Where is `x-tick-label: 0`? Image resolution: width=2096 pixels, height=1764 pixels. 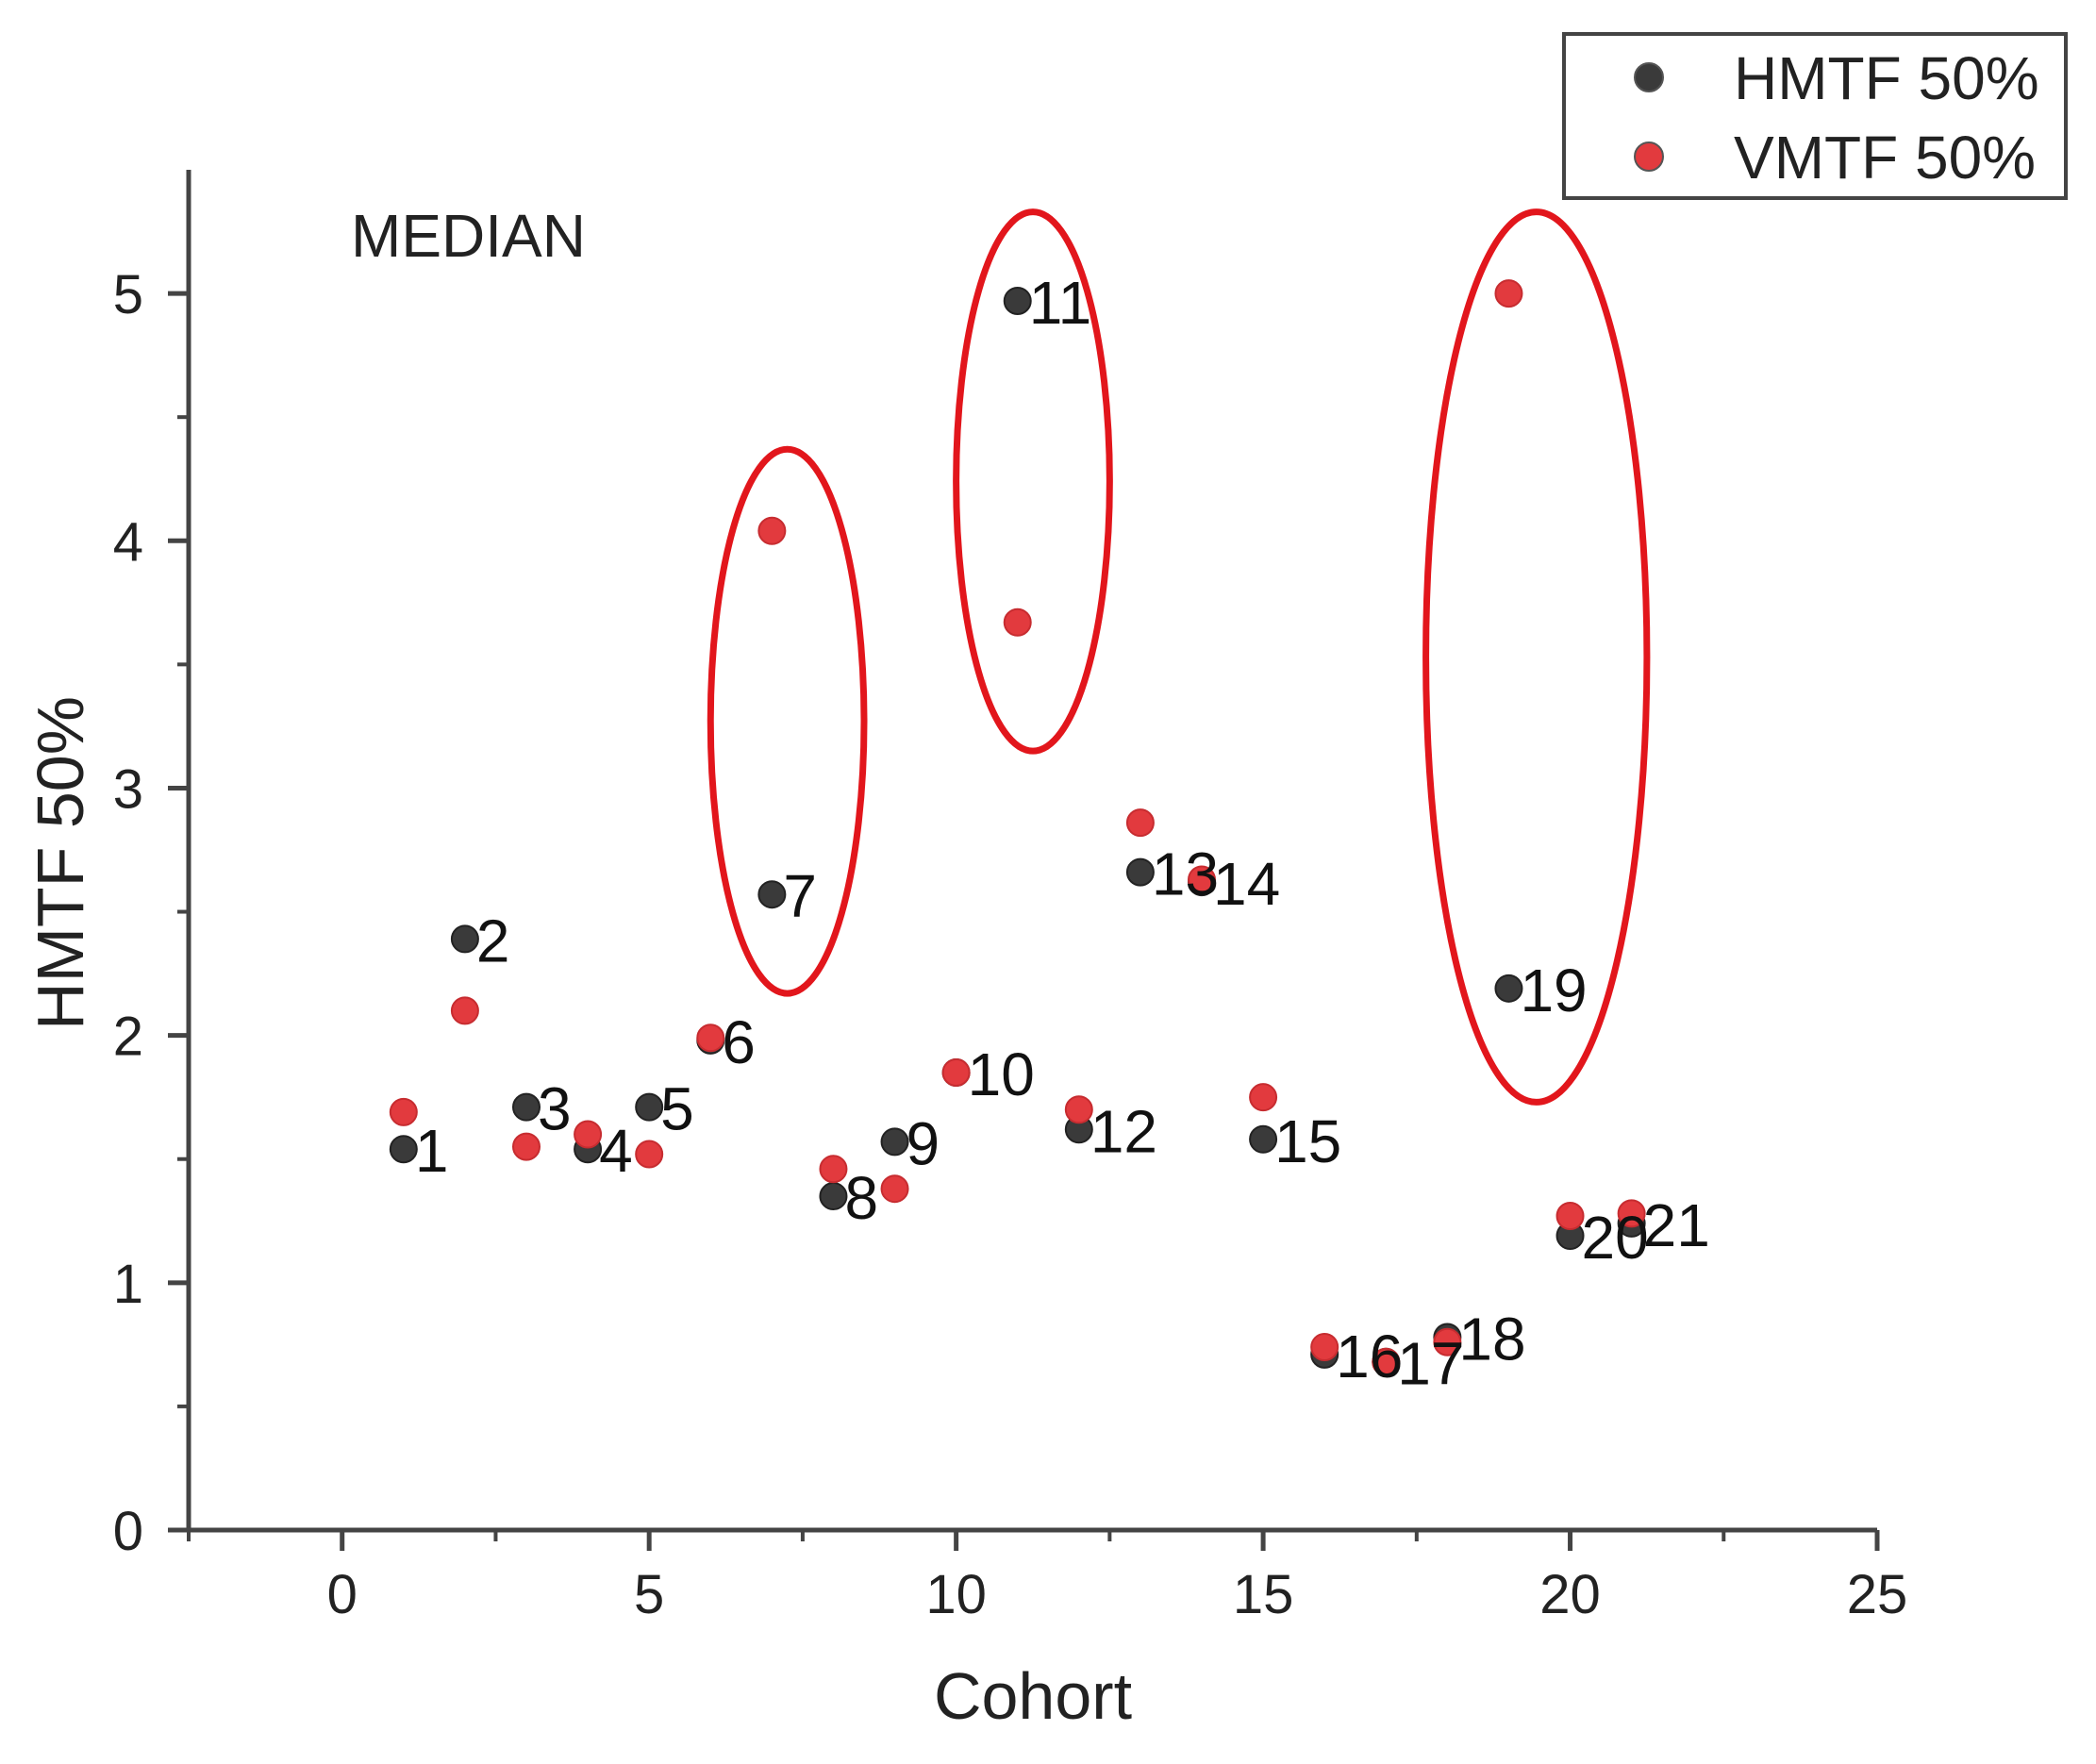 x-tick-label: 0 is located at coordinates (342, 1595).